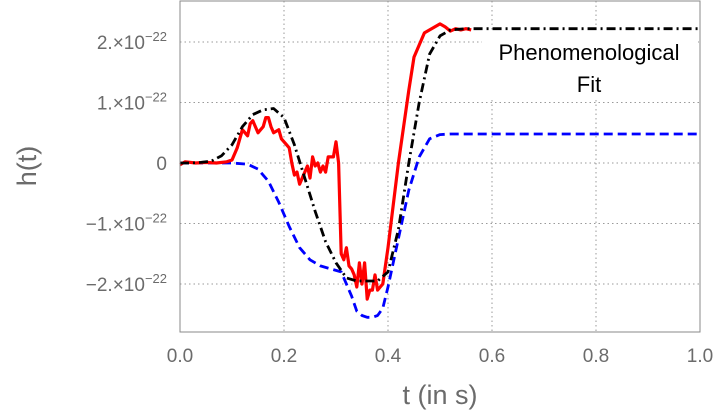 This screenshot has width=716, height=417. Describe the element at coordinates (126, 223) in the screenshot. I see `y-tick-label: −1.×10−22` at that location.